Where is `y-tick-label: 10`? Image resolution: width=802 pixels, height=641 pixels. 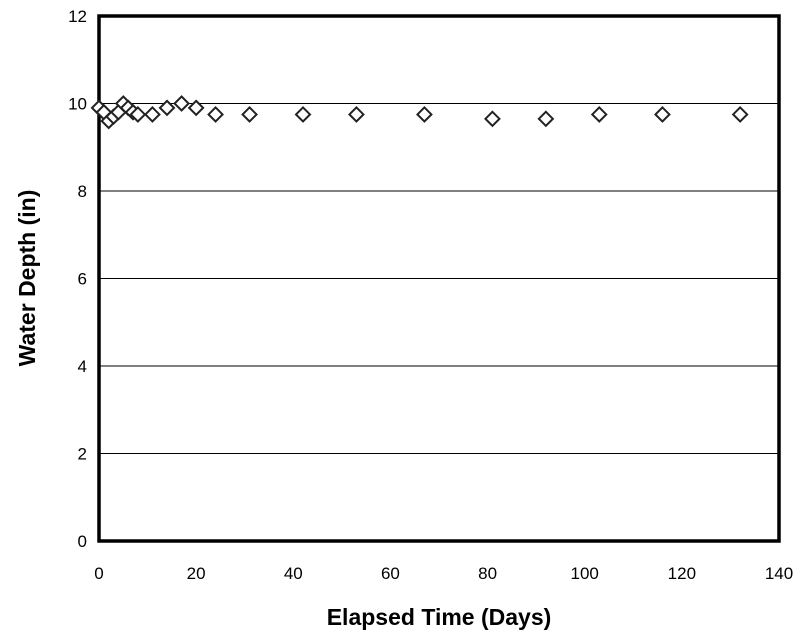
y-tick-label: 10 is located at coordinates (77, 104).